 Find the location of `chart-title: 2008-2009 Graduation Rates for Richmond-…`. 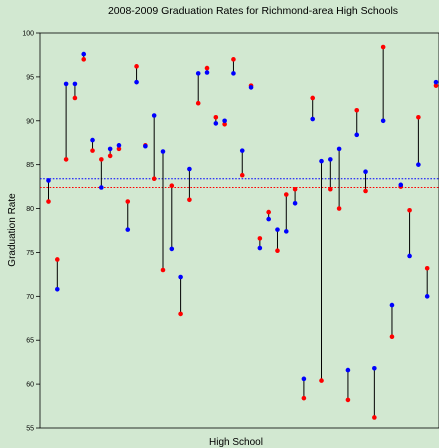

chart-title: 2008-2009 Graduation Rates for Richmond-… is located at coordinates (253, 11).